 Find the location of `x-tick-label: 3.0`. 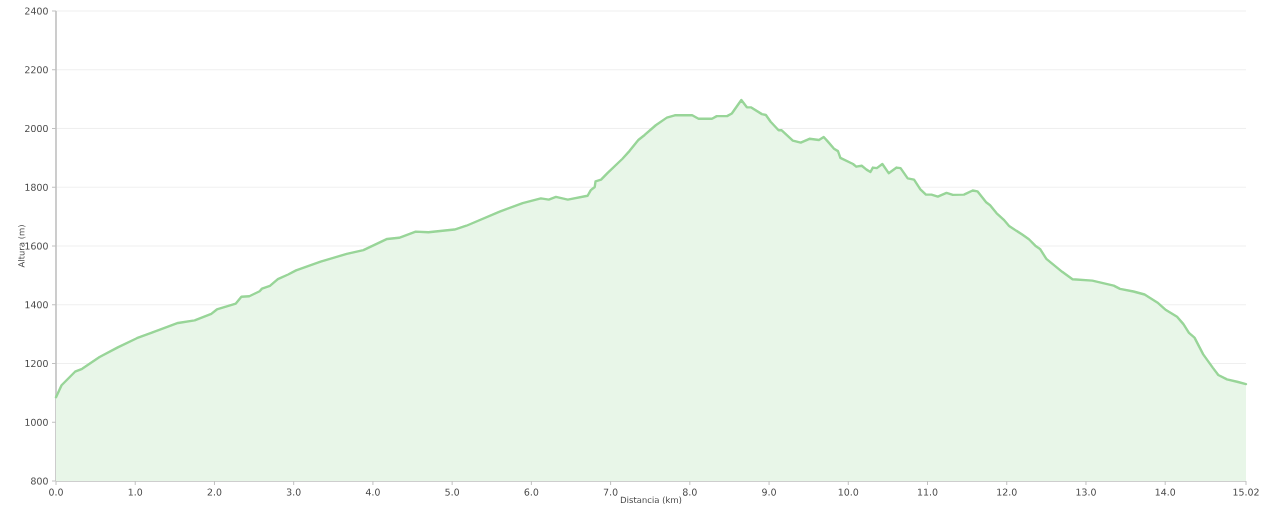

x-tick-label: 3.0 is located at coordinates (293, 492).